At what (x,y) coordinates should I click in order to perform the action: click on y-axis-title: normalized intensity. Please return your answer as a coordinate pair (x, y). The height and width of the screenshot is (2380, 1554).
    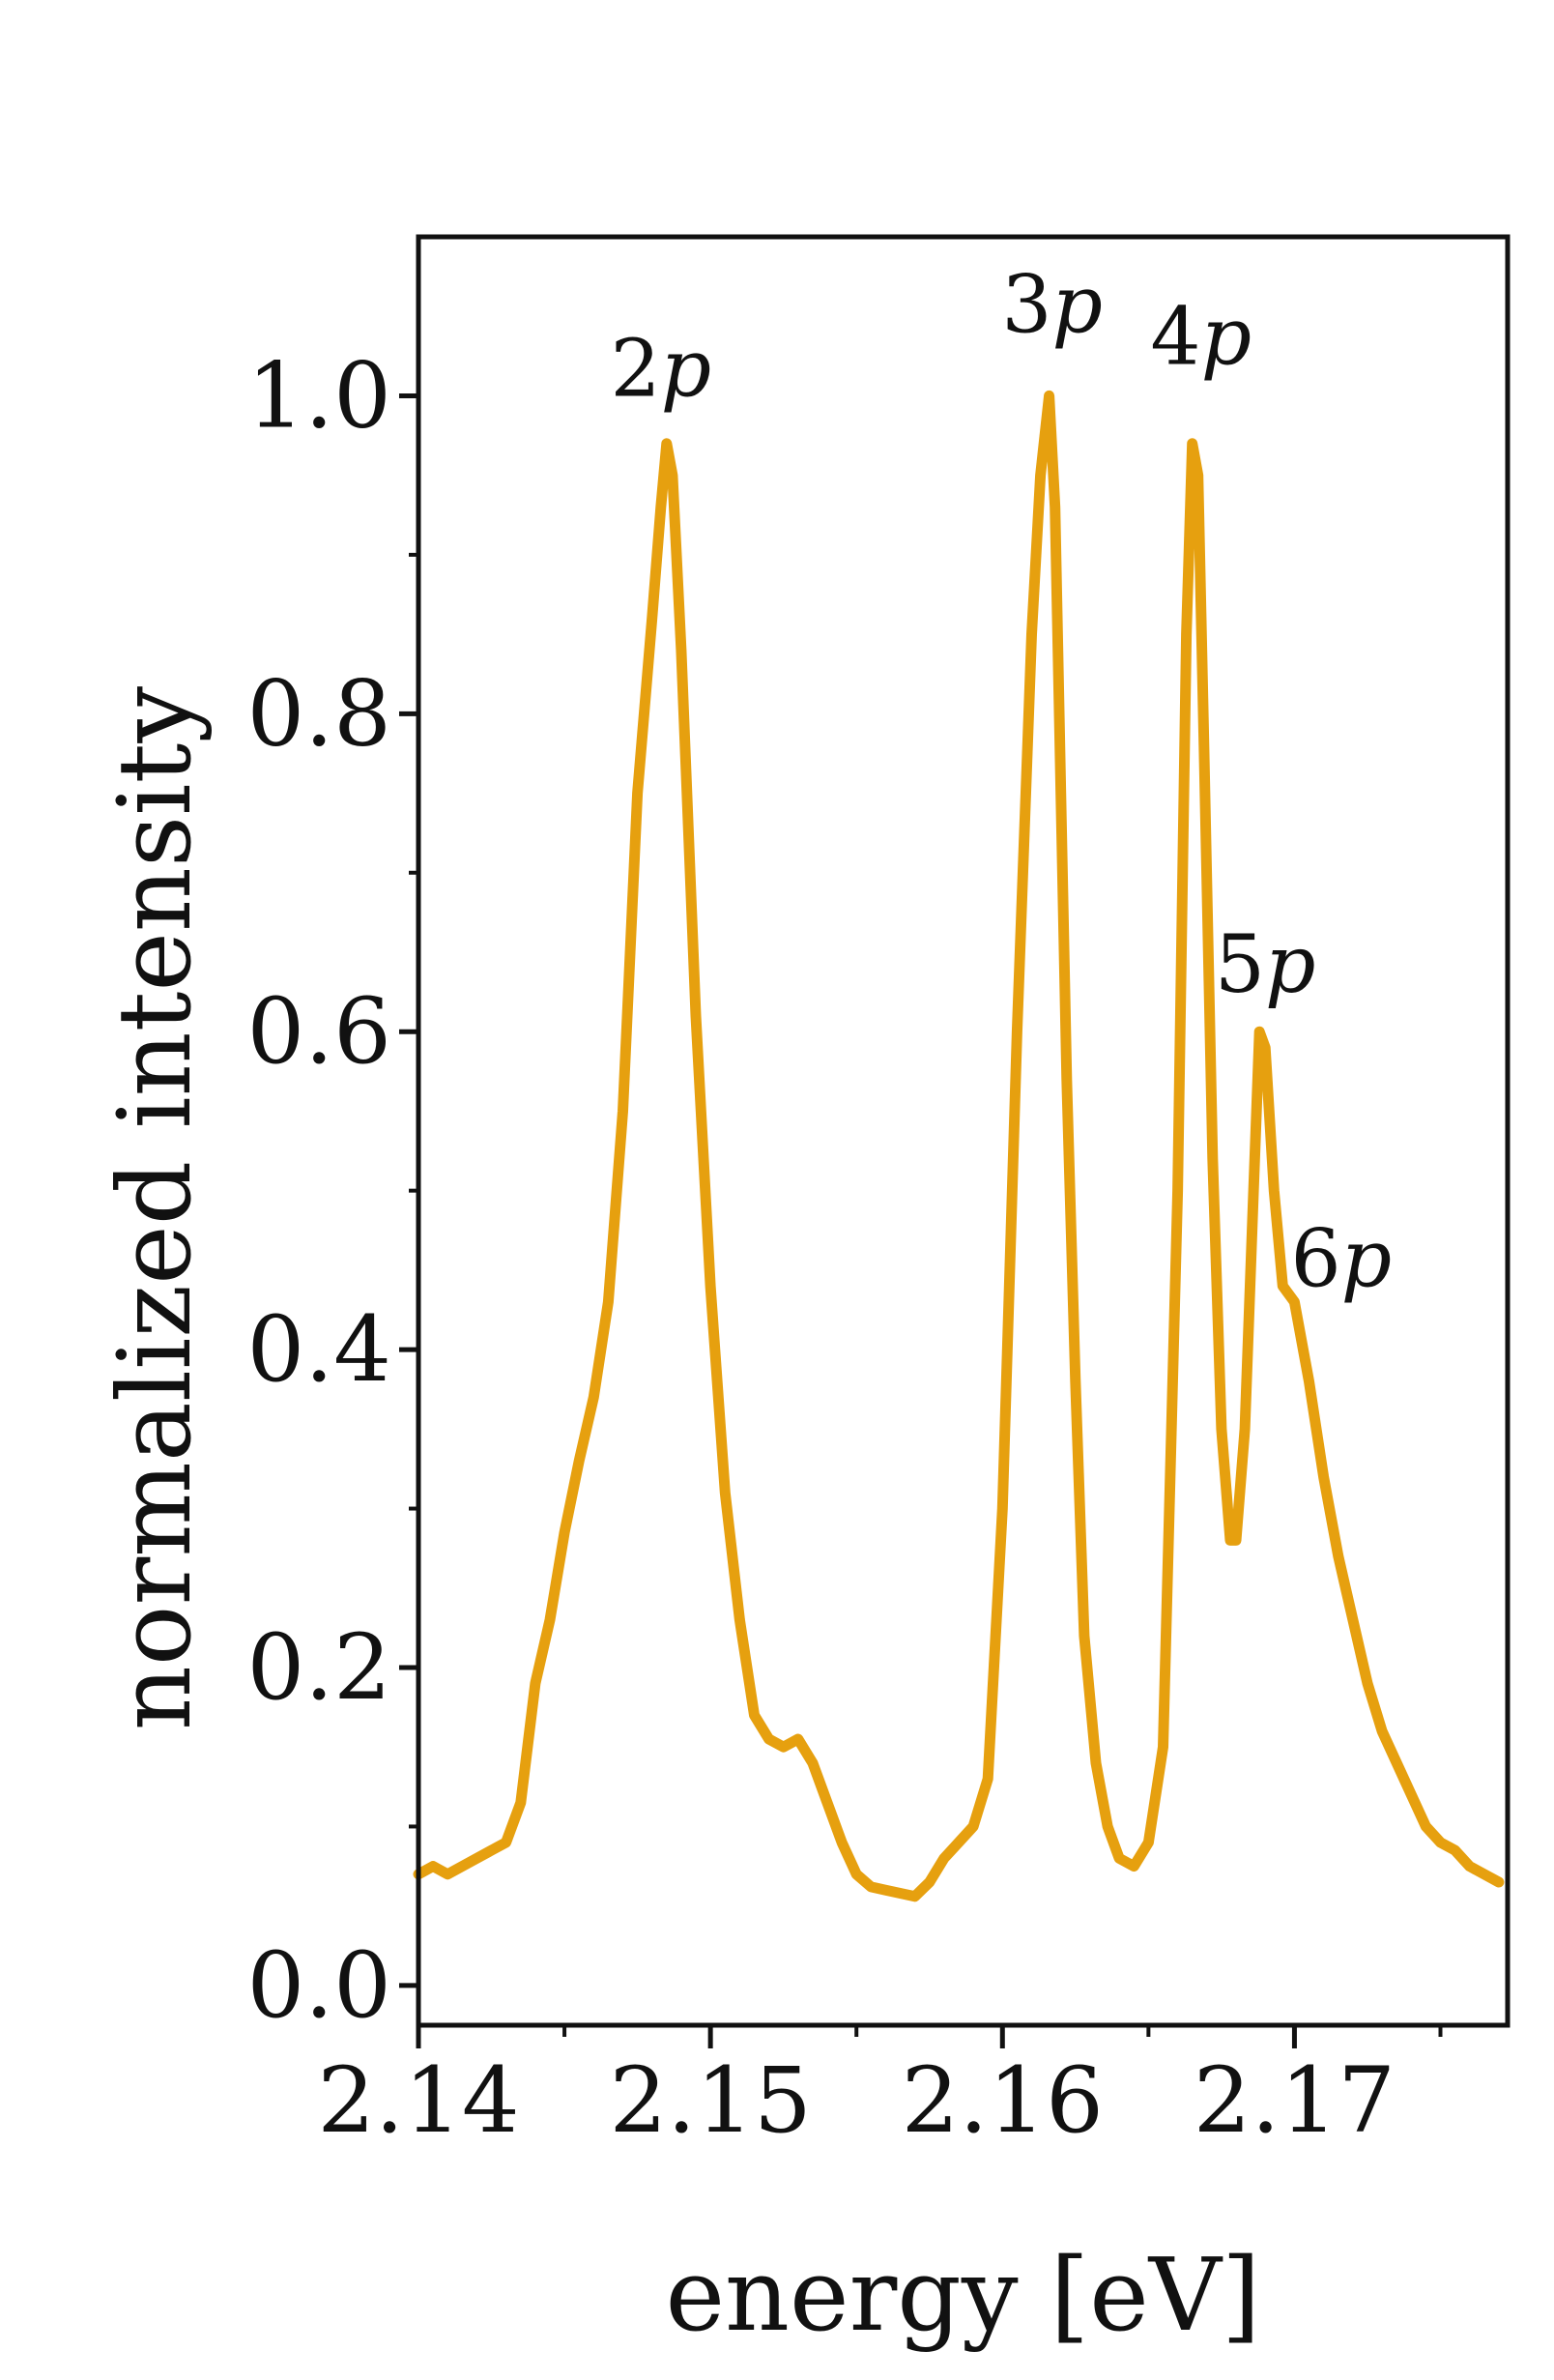
    Looking at the image, I should click on (155, 1208).